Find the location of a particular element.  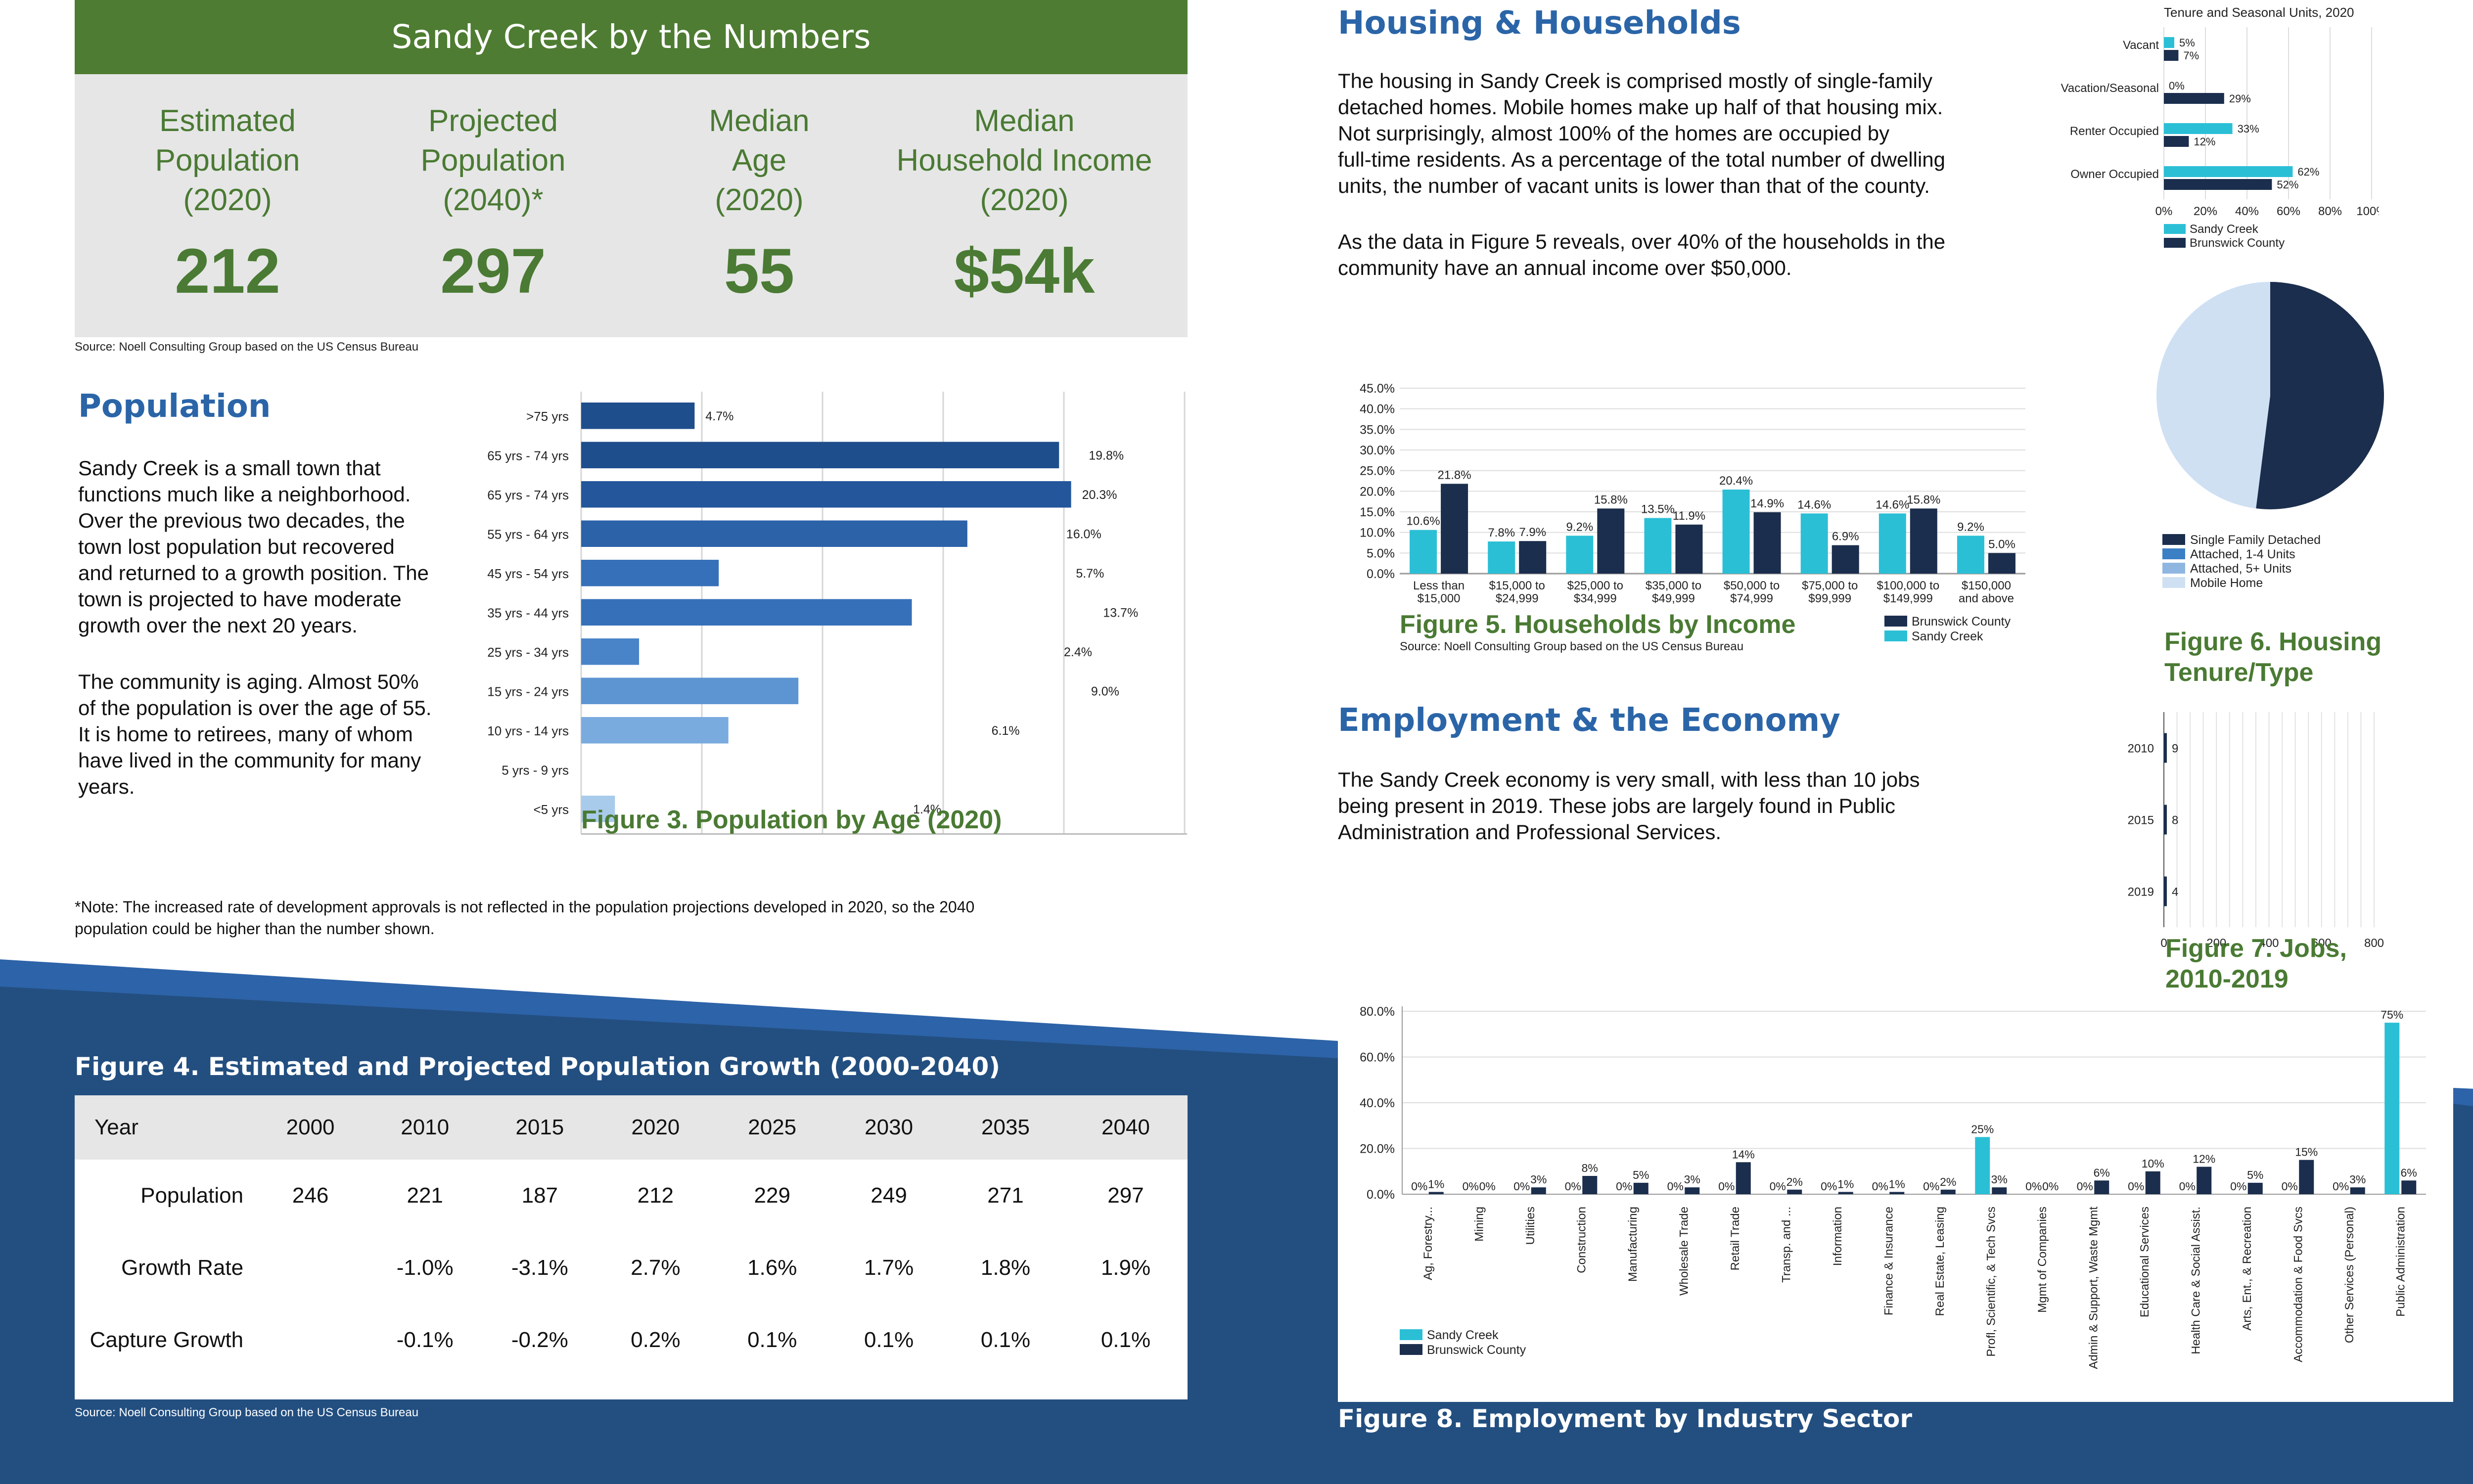

tick-label: 45.0% is located at coordinates (1377, 389).